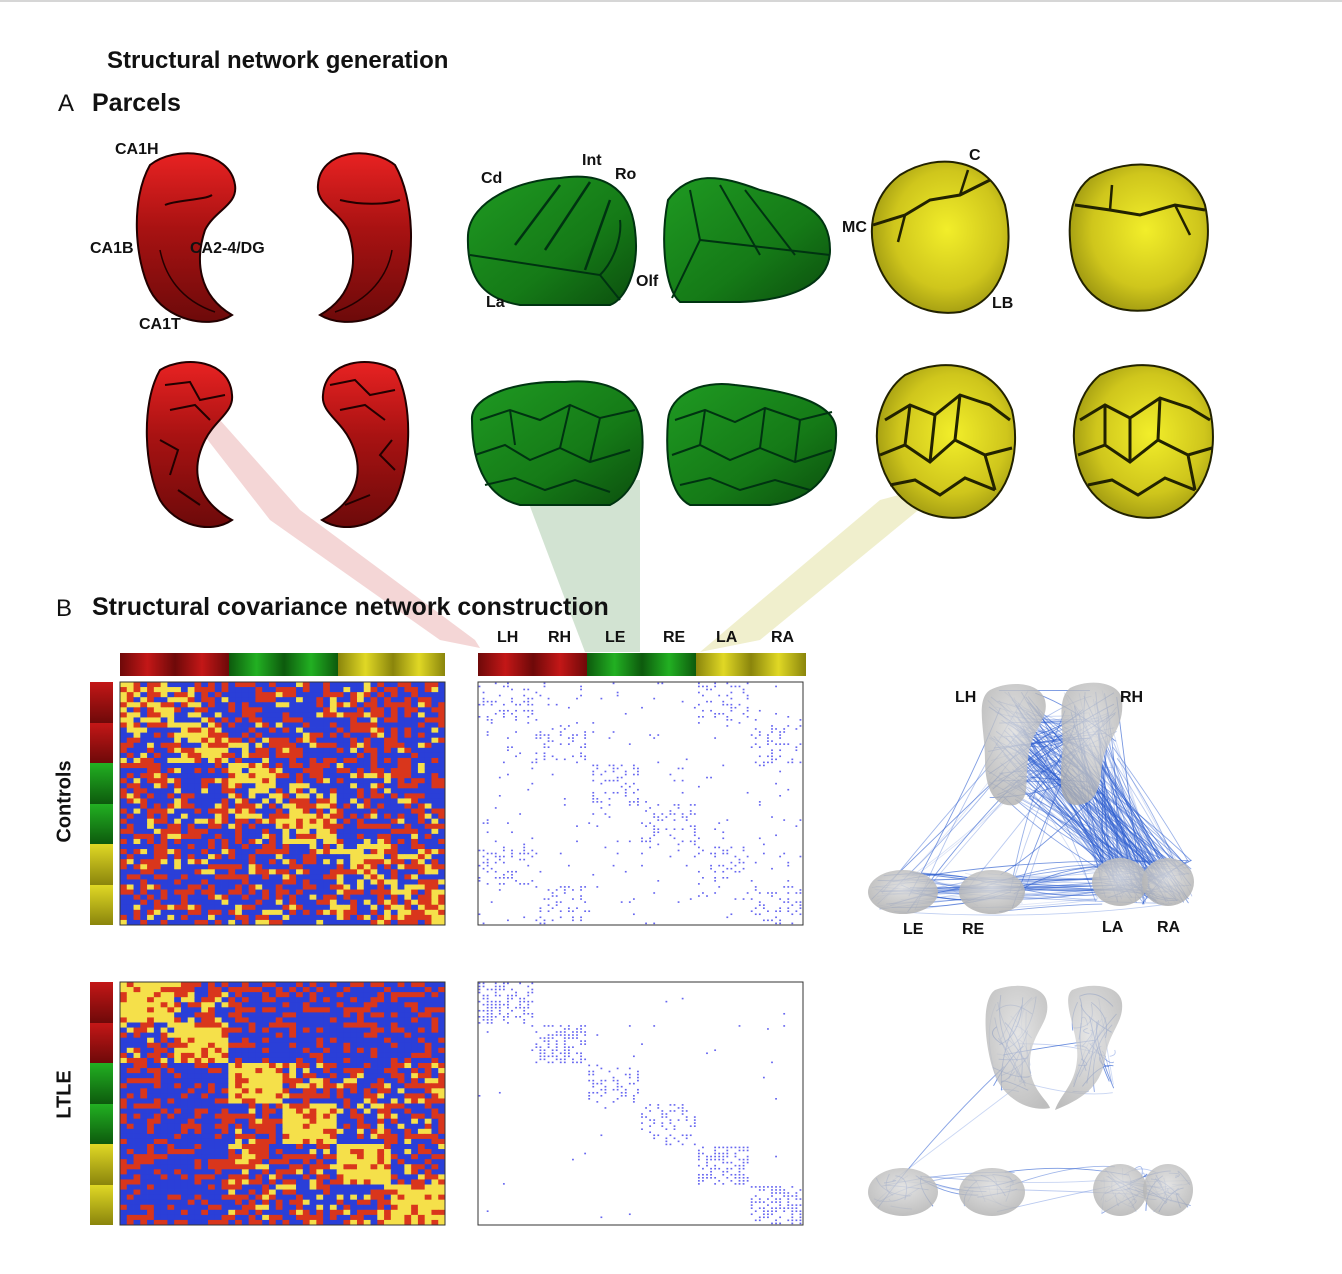 Image resolution: width=1342 pixels, height=1274 pixels. Describe the element at coordinates (365, 445) in the screenshot. I see `right-hippocampus-parcels` at that location.